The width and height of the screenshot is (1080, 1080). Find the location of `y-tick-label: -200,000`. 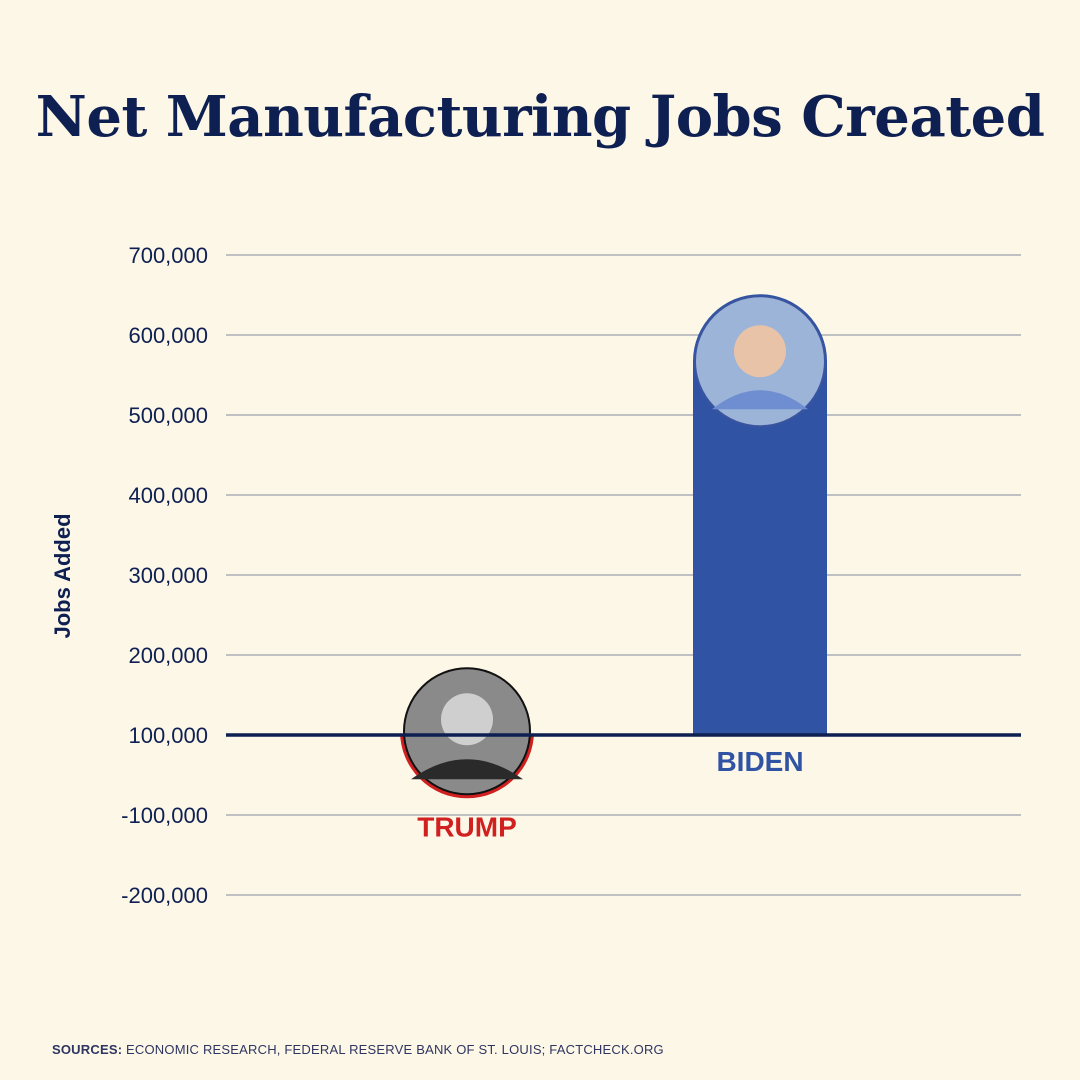

y-tick-label: -200,000 is located at coordinates (164, 895).